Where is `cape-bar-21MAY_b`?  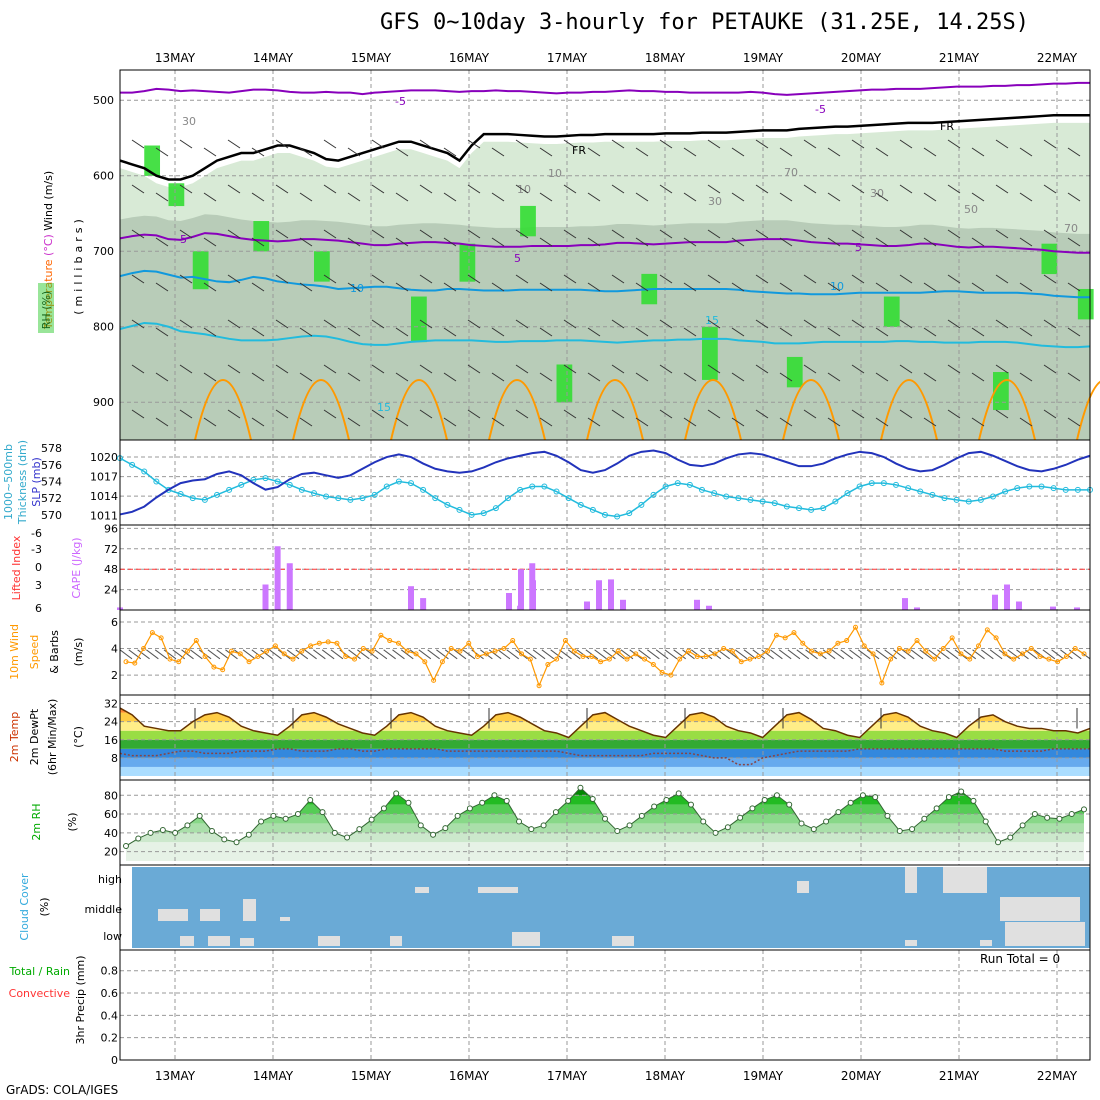
cape-bar-21MAY_b is located at coordinates (1007, 597).